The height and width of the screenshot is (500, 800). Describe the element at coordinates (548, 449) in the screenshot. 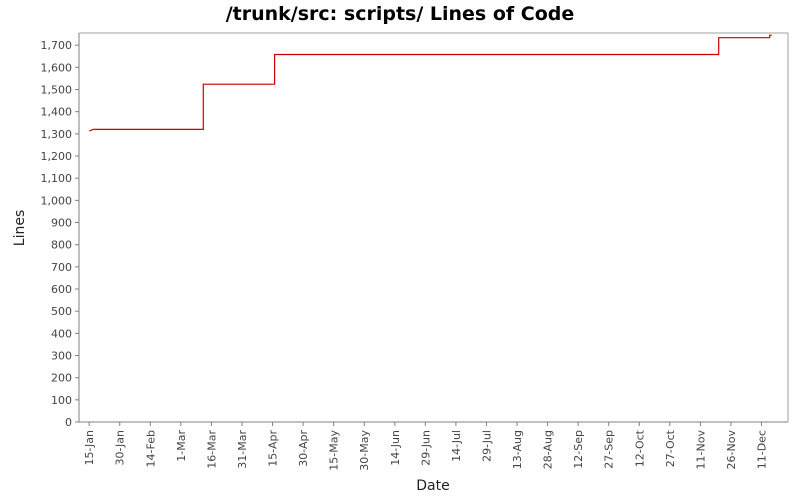

I see `x-tick-label: 28-Aug` at that location.